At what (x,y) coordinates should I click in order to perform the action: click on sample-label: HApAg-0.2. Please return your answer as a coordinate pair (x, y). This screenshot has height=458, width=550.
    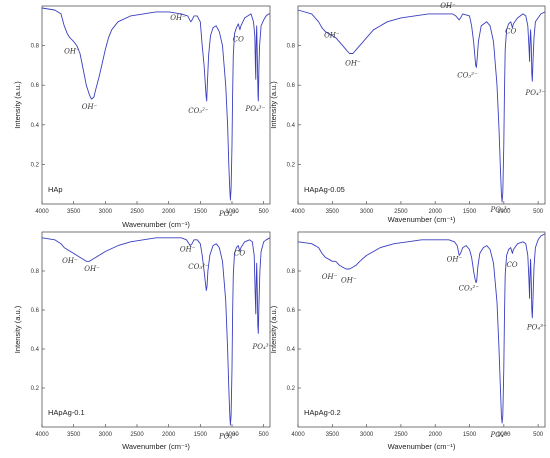
    Looking at the image, I should click on (322, 412).